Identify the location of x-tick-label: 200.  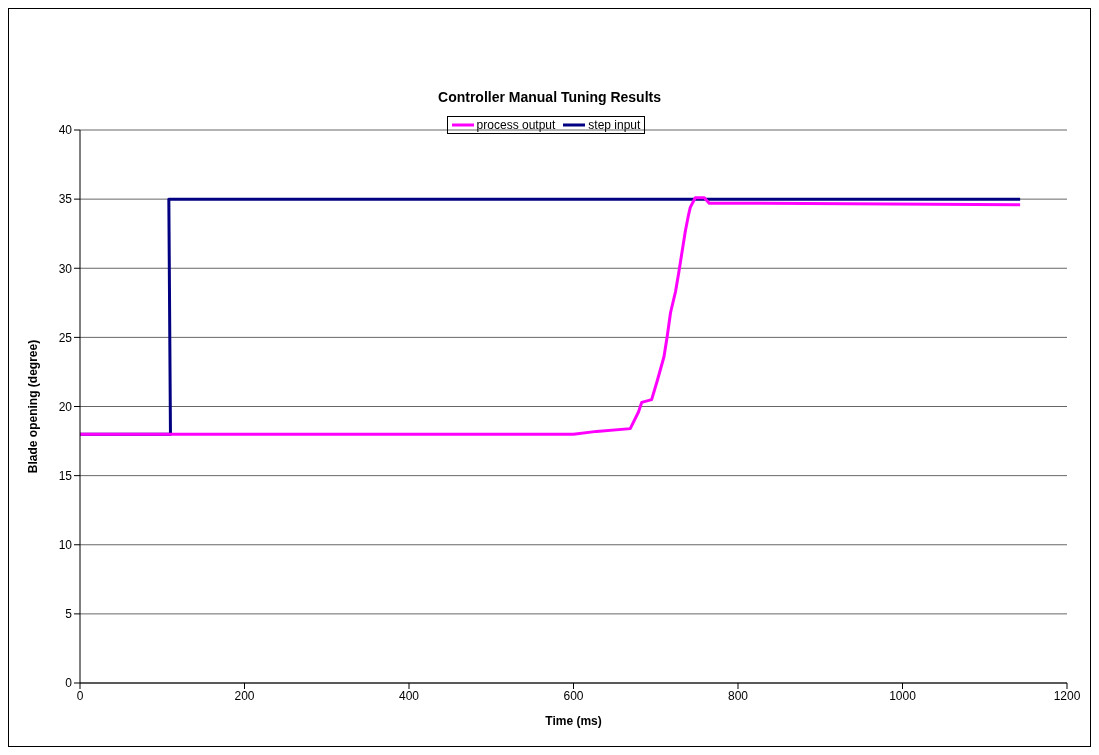
(244, 695).